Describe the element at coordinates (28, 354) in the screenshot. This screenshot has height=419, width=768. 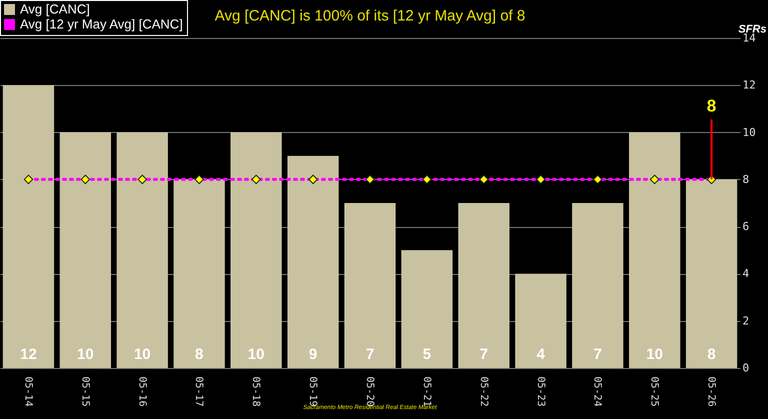
I see `data-label: 12` at that location.